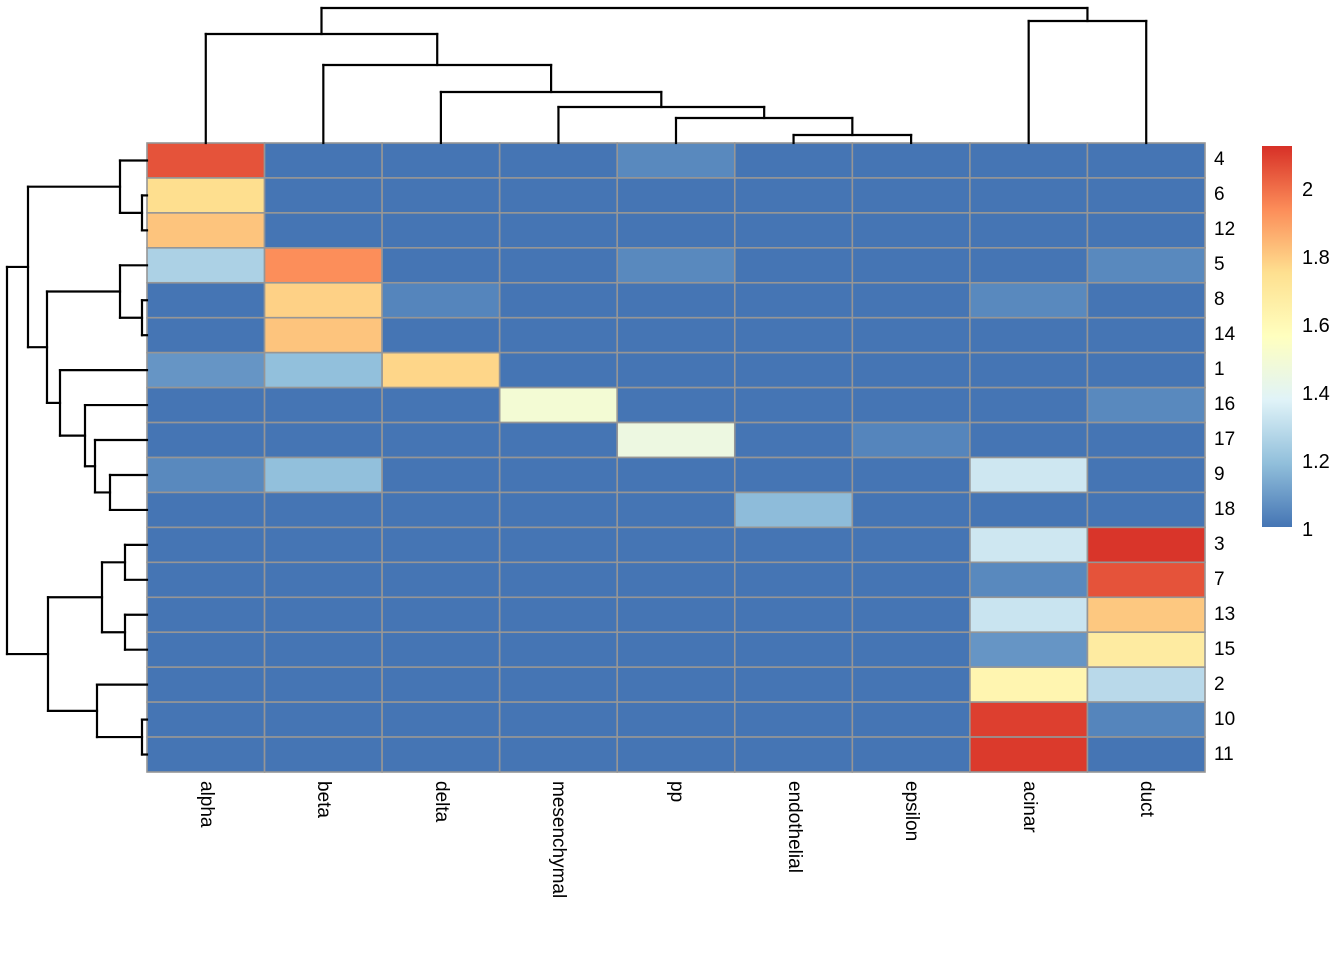 This screenshot has width=1344, height=960. What do you see at coordinates (1316, 257) in the screenshot?
I see `colorbar-tick-label: 1.8` at bounding box center [1316, 257].